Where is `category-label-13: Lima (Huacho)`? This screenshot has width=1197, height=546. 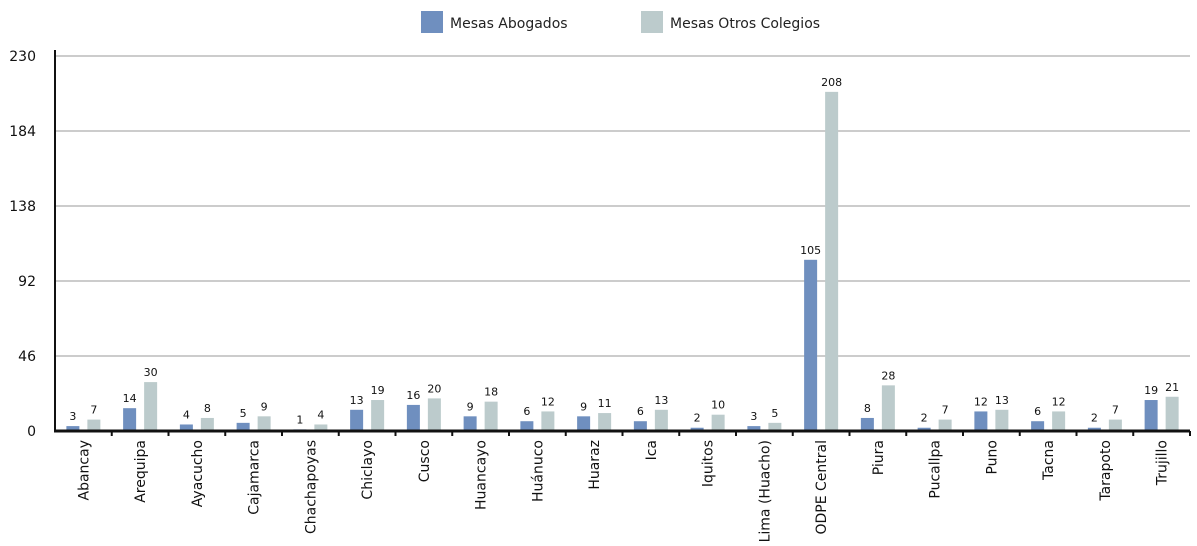
category-label-13: Lima (Huacho) is located at coordinates (765, 491).